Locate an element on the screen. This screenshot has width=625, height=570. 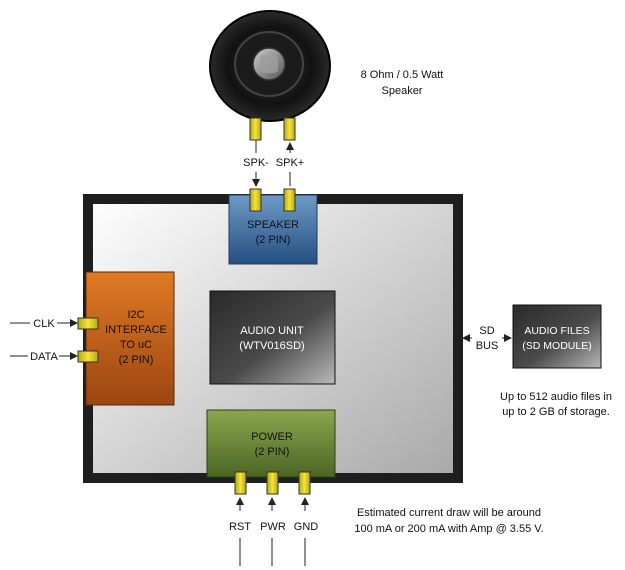
speaker-port-block is located at coordinates (273, 229).